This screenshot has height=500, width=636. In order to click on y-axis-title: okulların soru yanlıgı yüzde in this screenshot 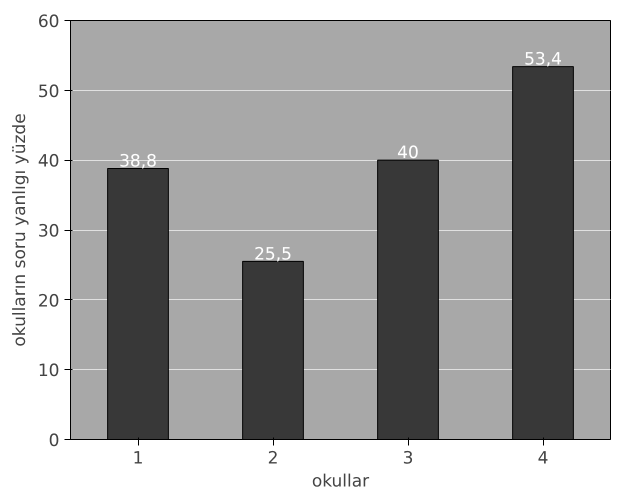, I will do `click(20, 230)`.